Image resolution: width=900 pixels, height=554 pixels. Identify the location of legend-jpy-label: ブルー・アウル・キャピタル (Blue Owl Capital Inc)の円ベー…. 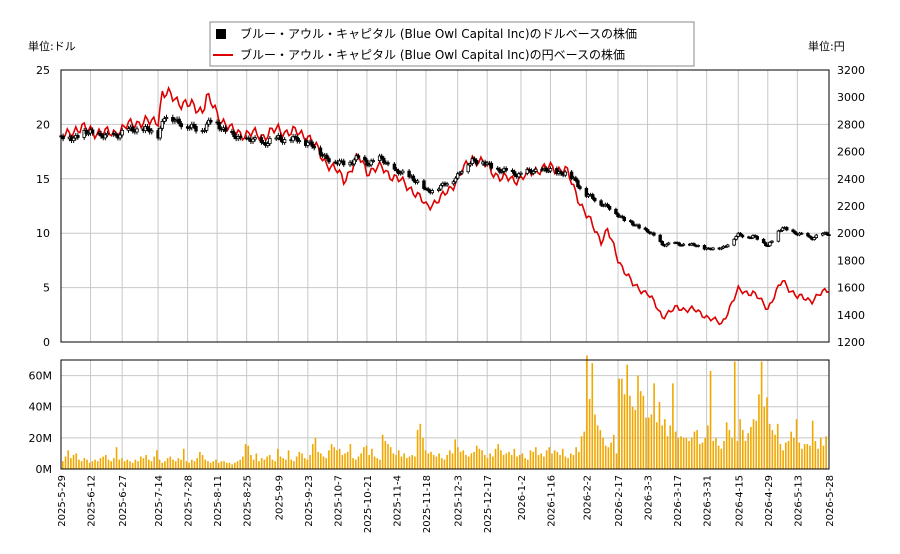
(432, 54).